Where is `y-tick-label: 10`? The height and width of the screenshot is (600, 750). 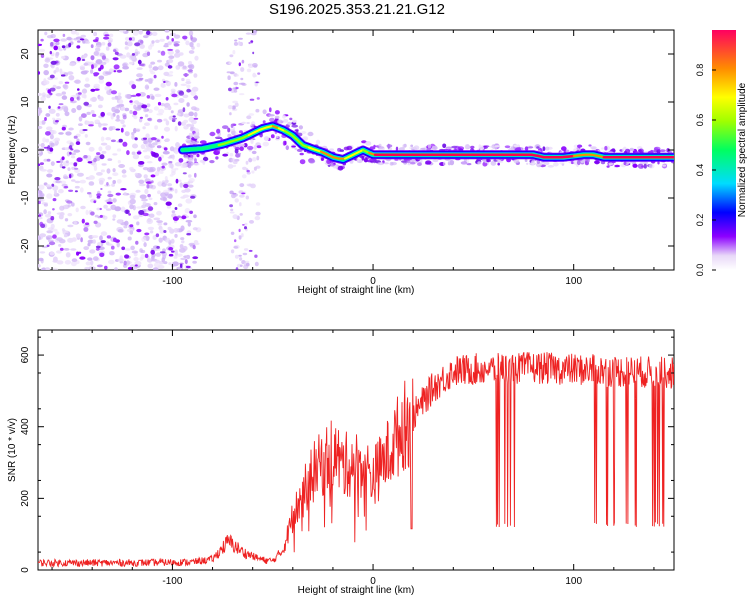
y-tick-label: 10 is located at coordinates (25, 102).